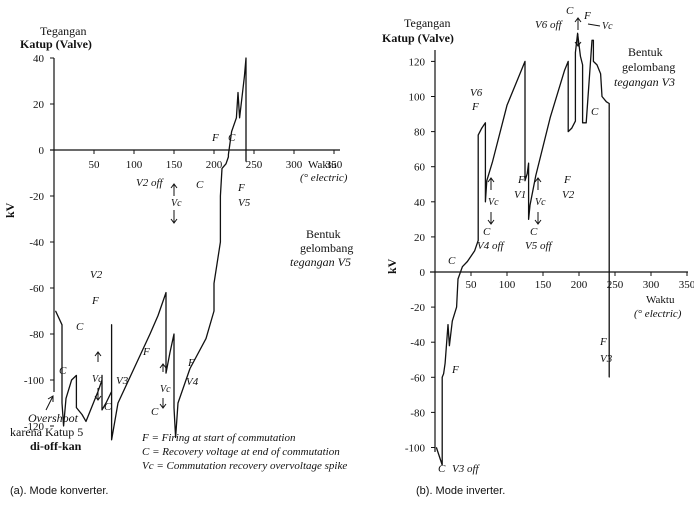  I want to click on a-side-label-1: Bentuk, so click(323, 234).